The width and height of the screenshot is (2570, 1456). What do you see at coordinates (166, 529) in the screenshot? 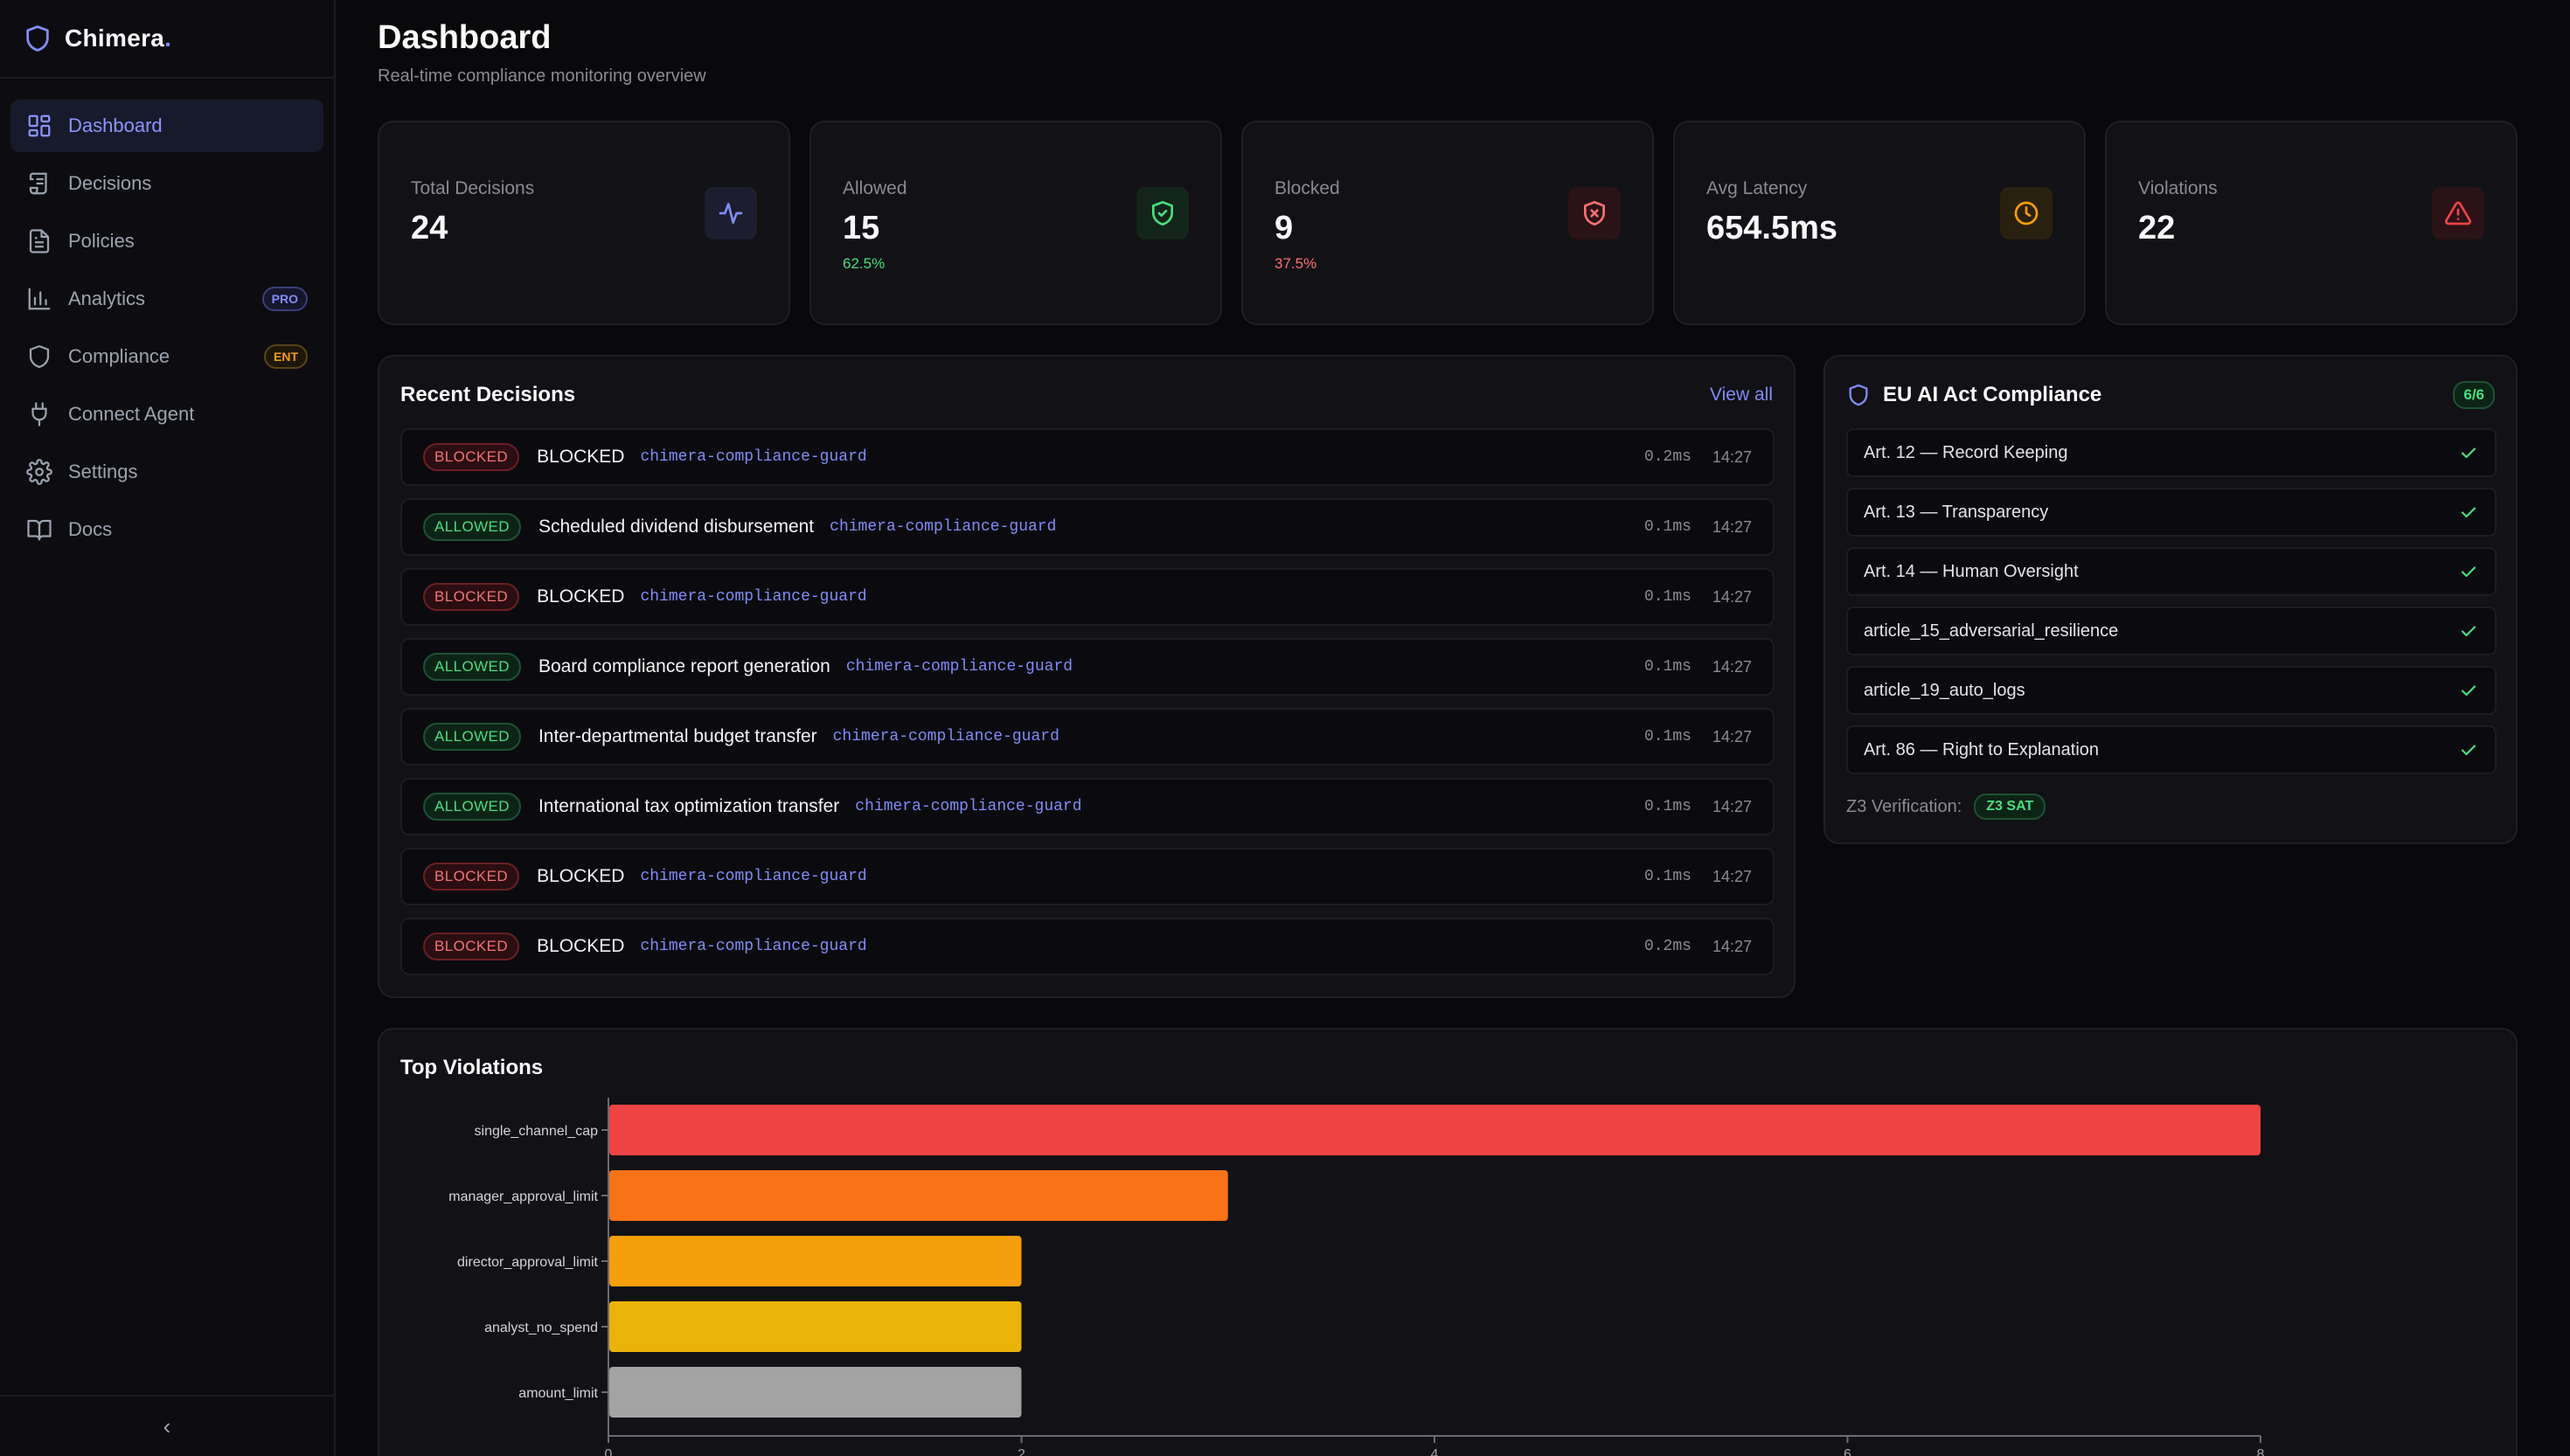
I see `sidebar-item-docs: Docs` at bounding box center [166, 529].